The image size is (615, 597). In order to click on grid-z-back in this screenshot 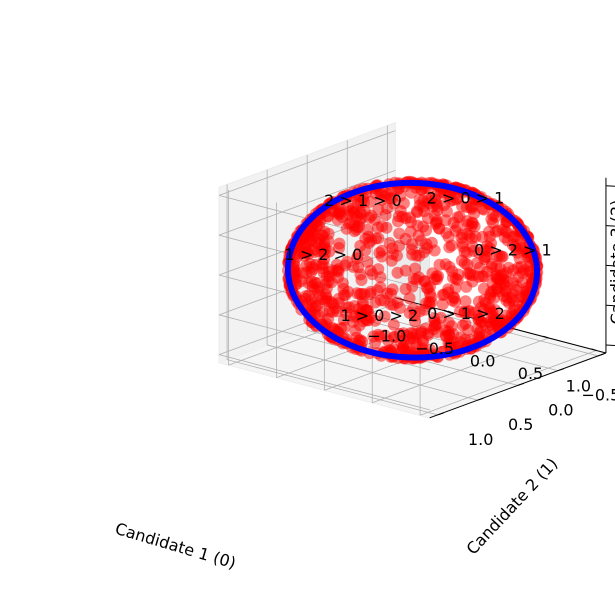, I will do `click(324, 382)`.